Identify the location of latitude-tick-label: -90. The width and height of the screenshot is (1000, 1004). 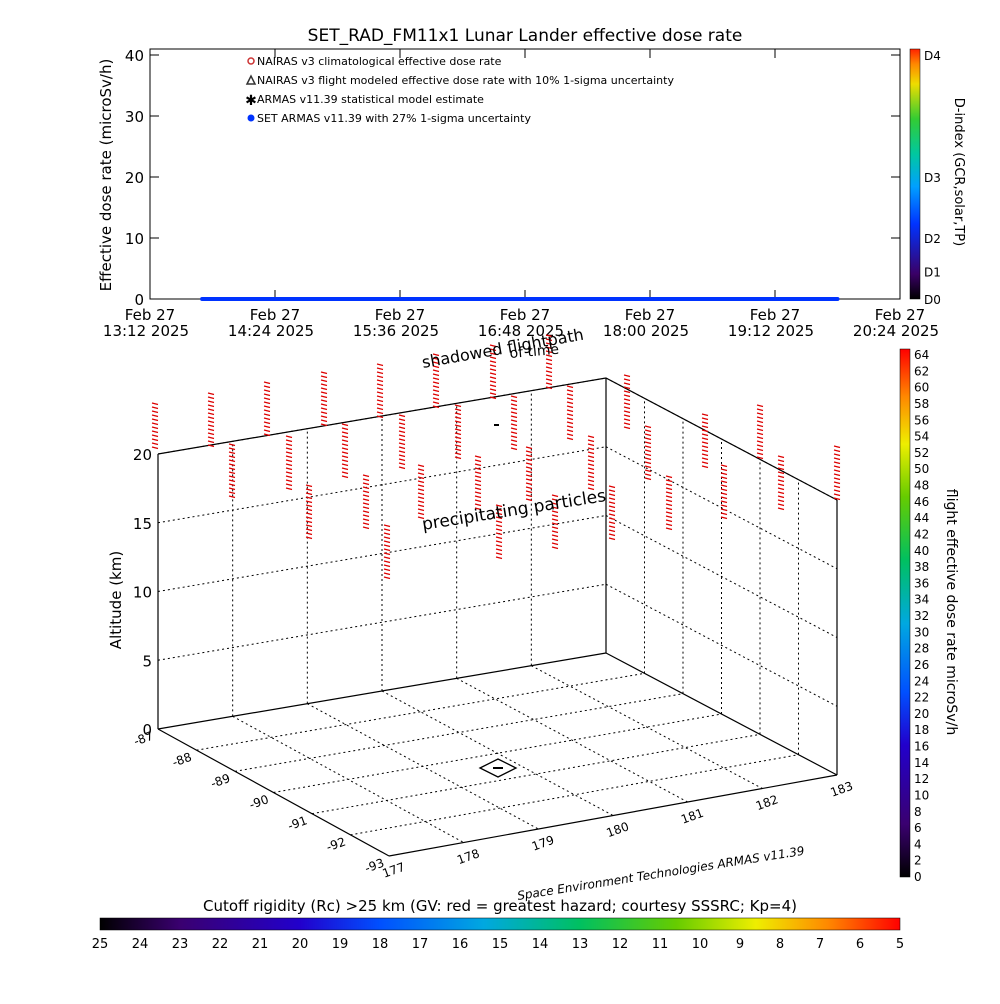
(258, 802).